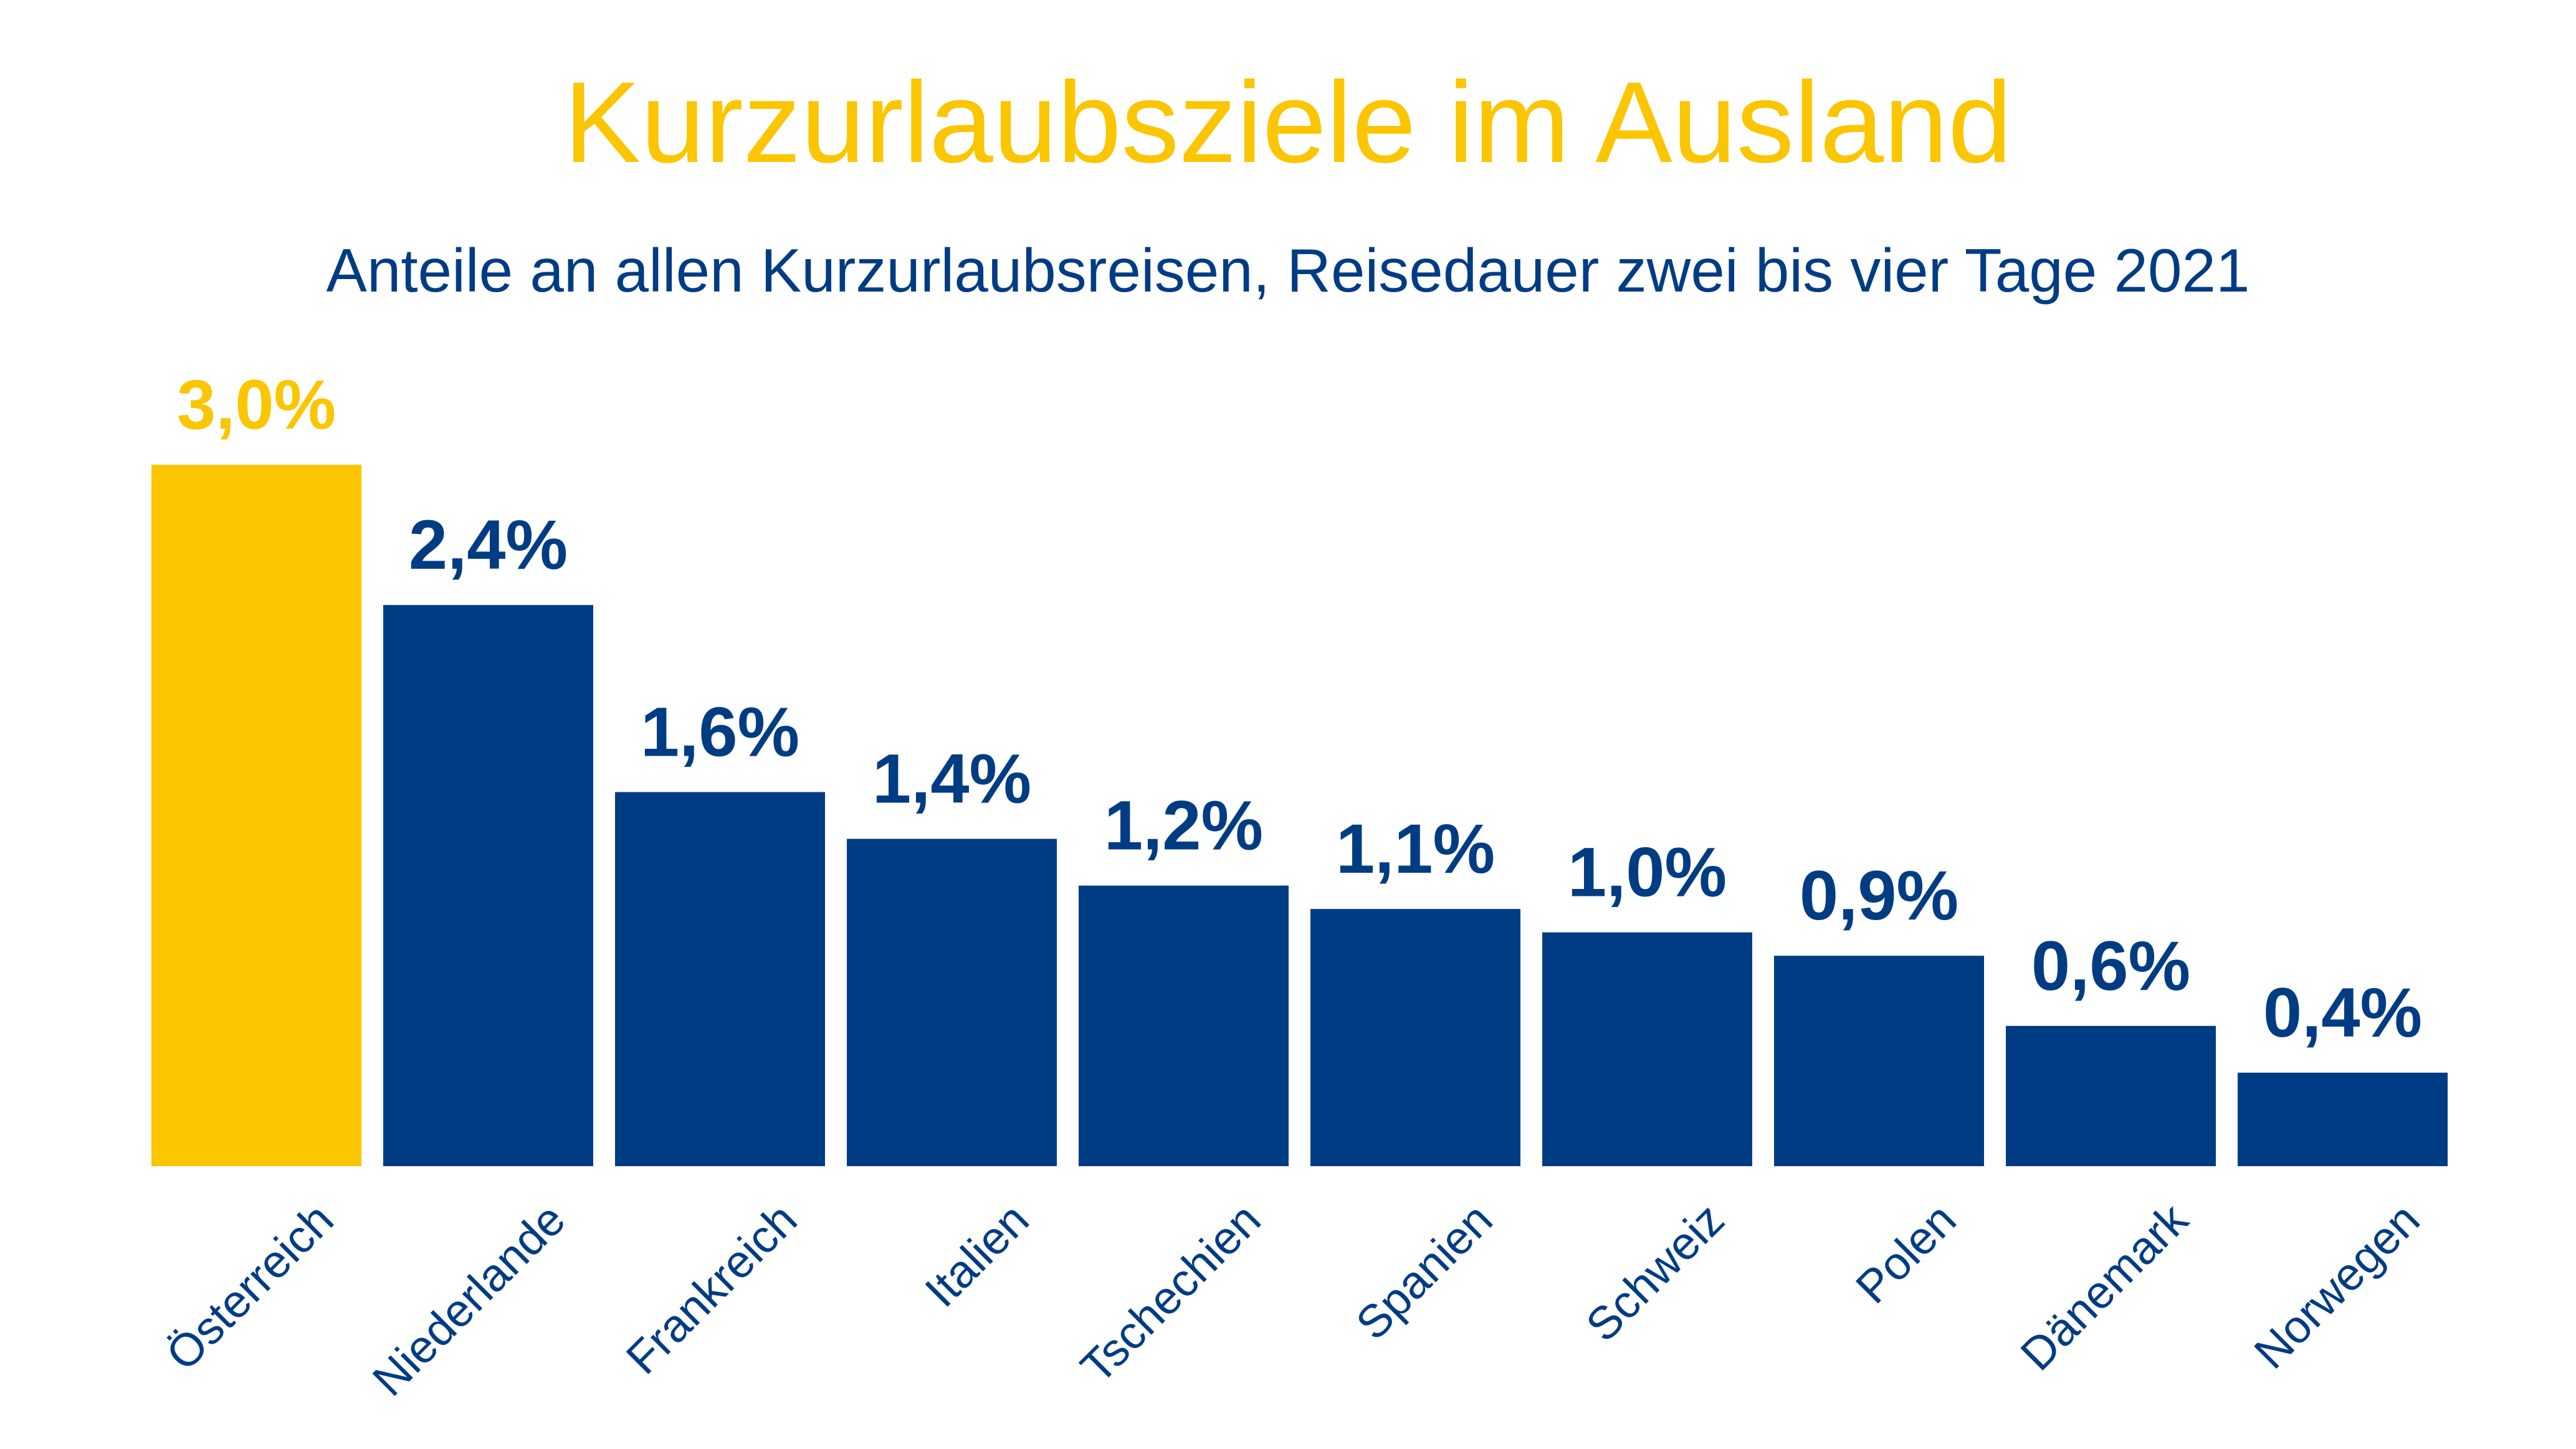 The width and height of the screenshot is (2576, 1449). I want to click on x-tick-label-9: Norwegen, so click(2337, 1286).